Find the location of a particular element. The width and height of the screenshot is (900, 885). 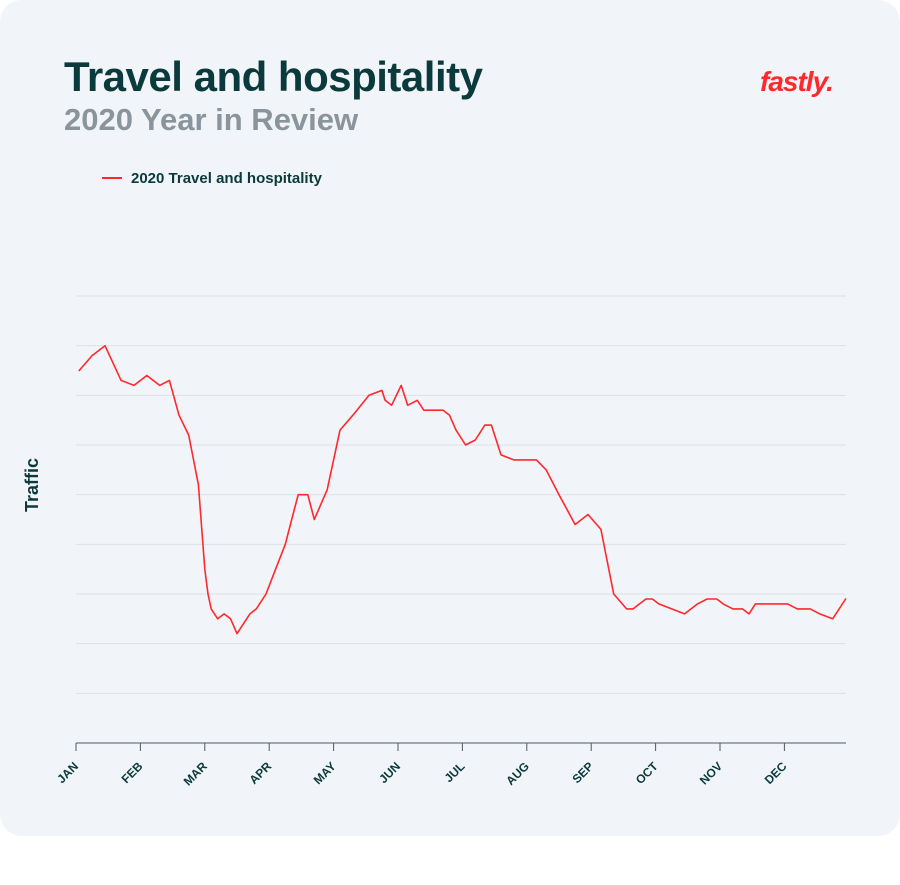

x-tick-label: AUG is located at coordinates (517, 773).